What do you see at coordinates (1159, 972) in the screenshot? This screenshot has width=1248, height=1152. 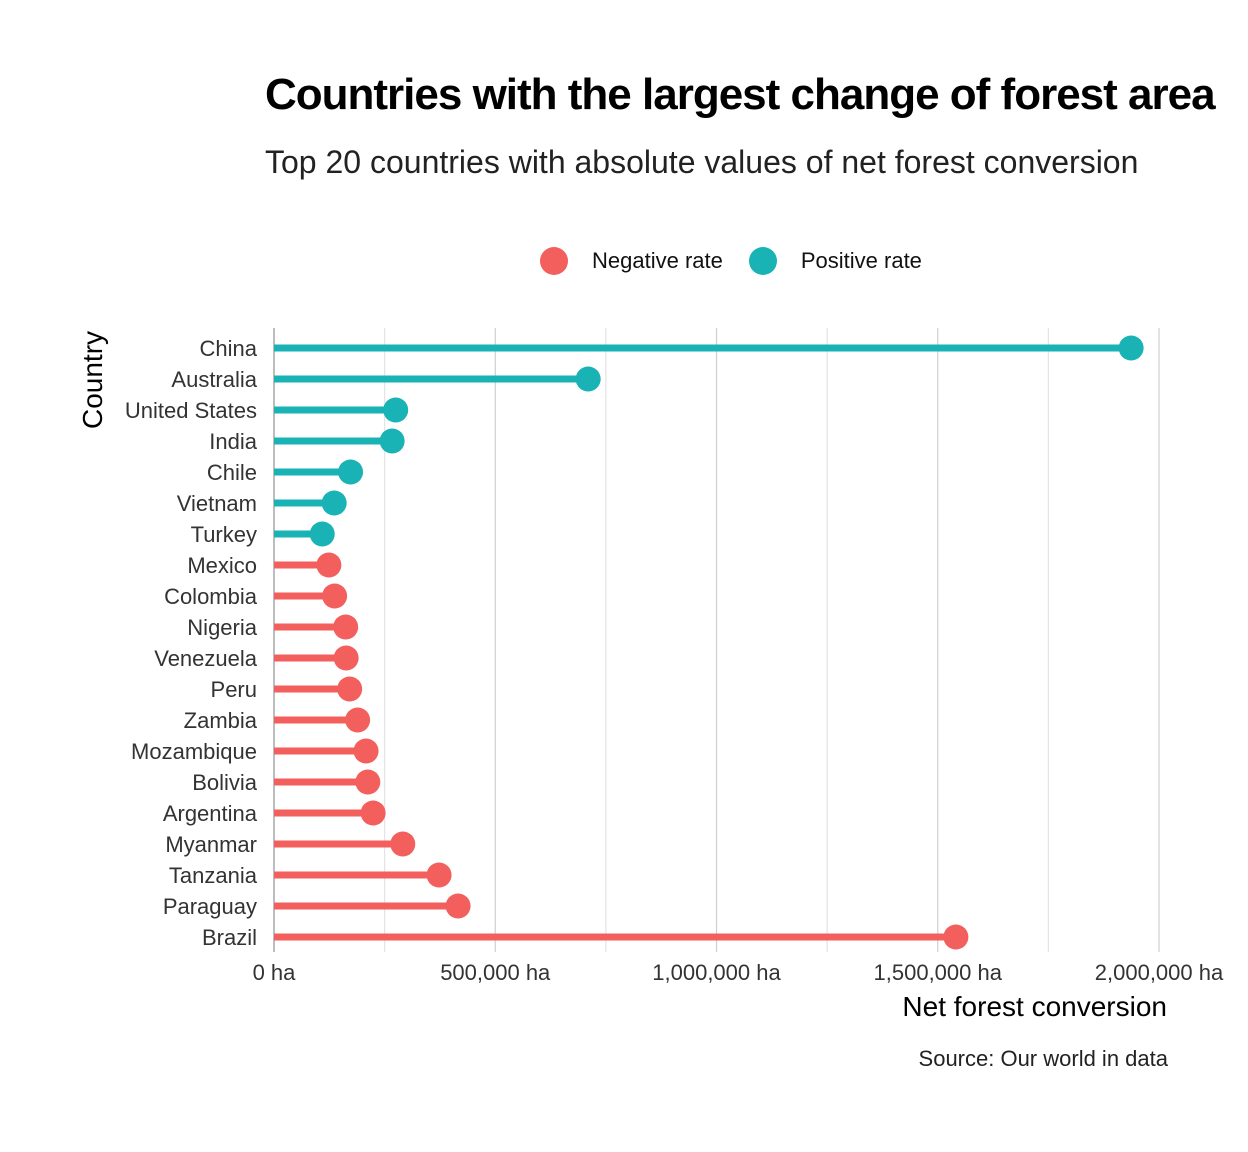 I see `x-tick-label: 2,000,000 ha` at bounding box center [1159, 972].